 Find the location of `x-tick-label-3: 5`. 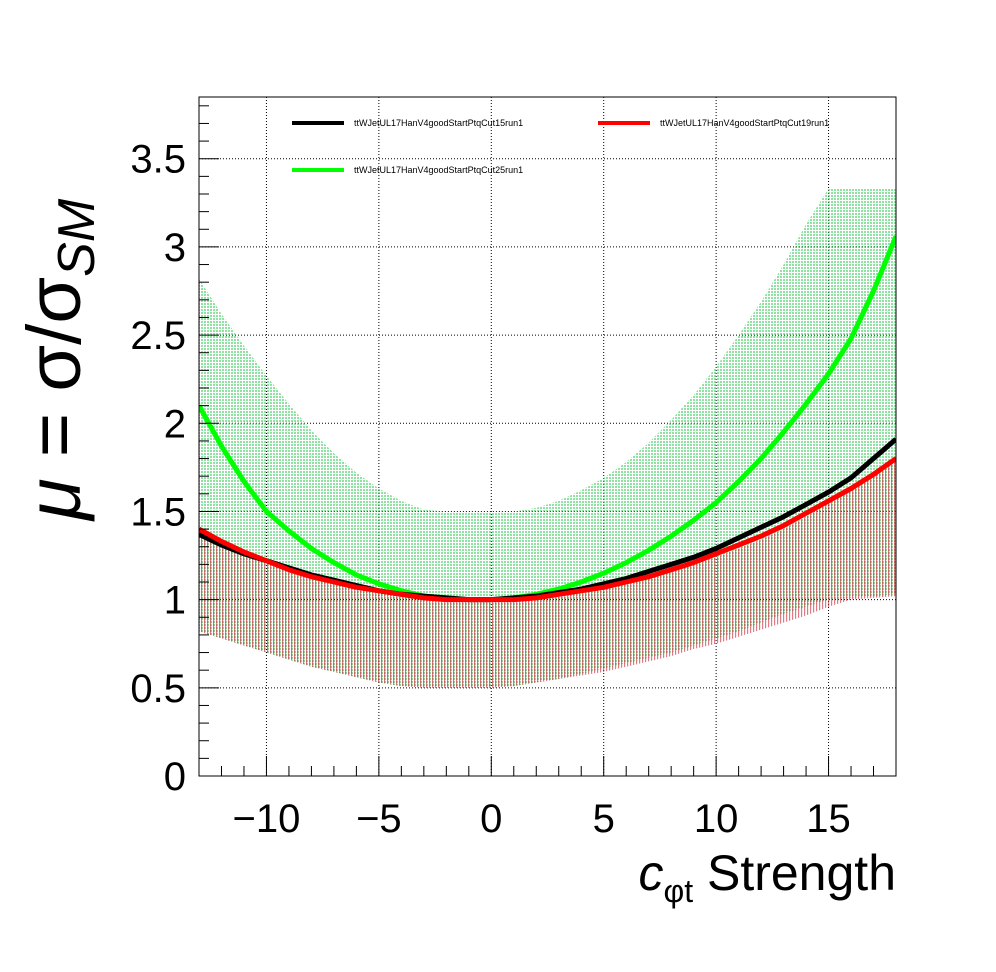

x-tick-label-3: 5 is located at coordinates (604, 819).